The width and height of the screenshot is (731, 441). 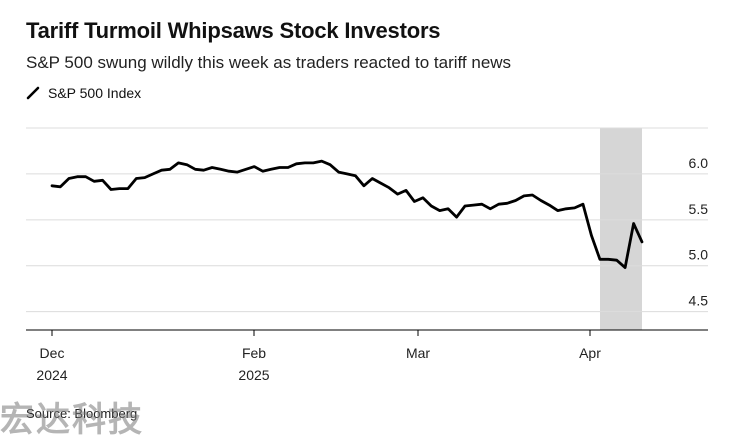 I want to click on x-tick-label: Apr, so click(x=590, y=353).